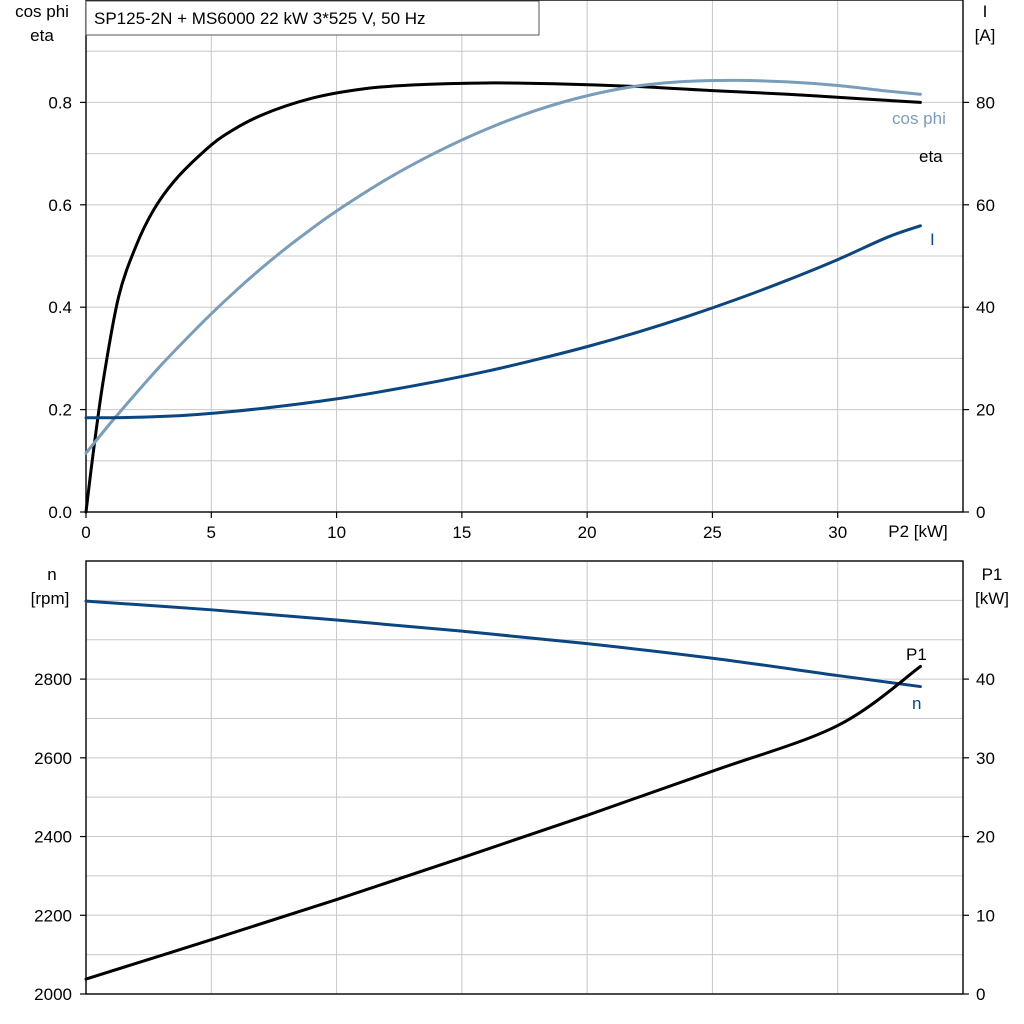 This screenshot has height=1024, width=1024. Describe the element at coordinates (985, 102) in the screenshot. I see `upper-right-tick-label: 80` at that location.